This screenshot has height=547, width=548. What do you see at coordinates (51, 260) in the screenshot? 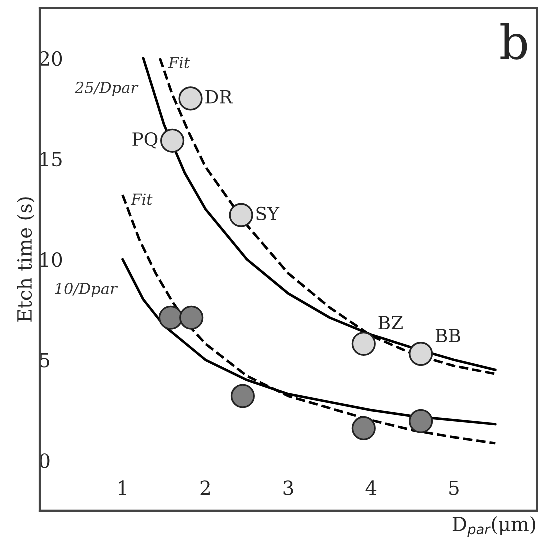
I see `y-tick-label: 10` at bounding box center [51, 260].